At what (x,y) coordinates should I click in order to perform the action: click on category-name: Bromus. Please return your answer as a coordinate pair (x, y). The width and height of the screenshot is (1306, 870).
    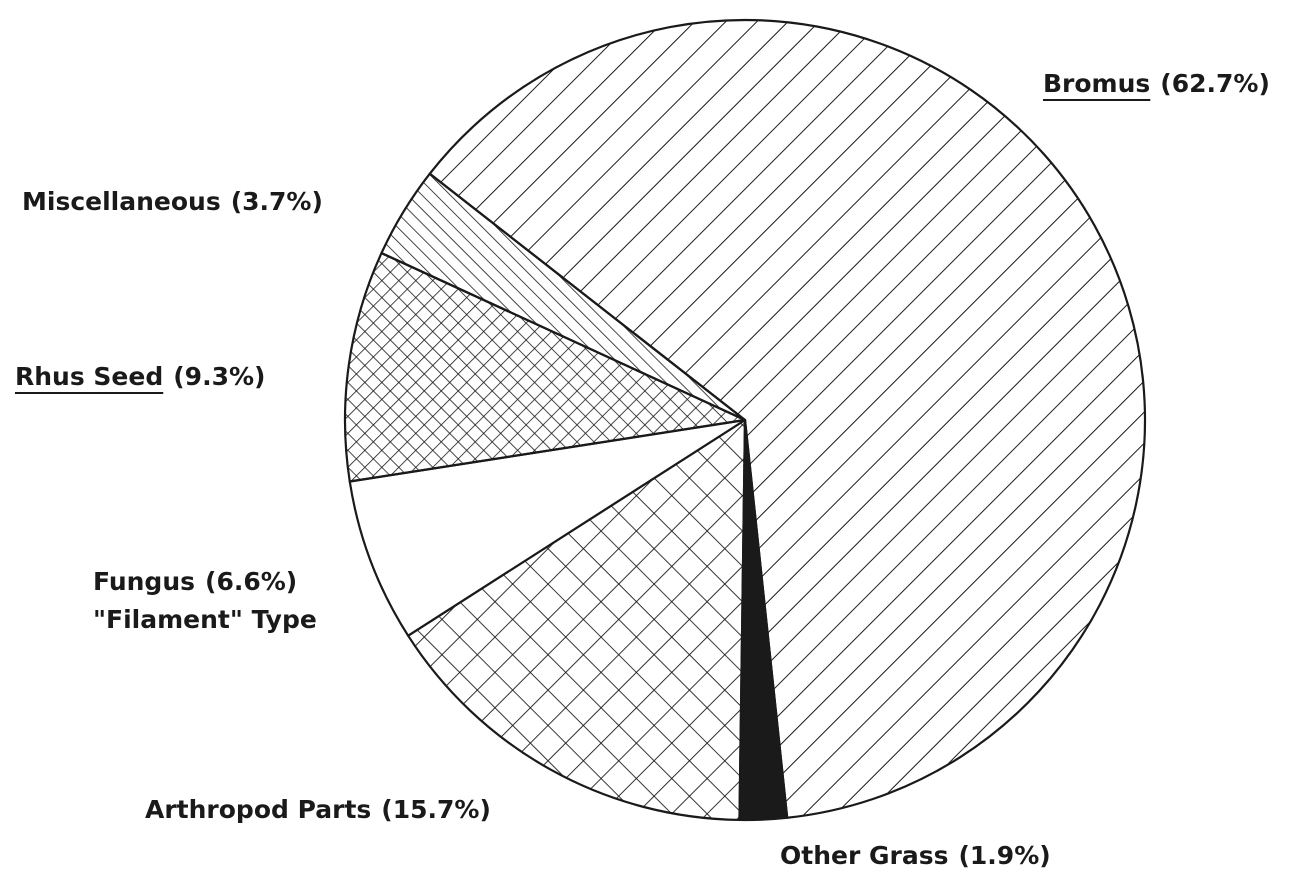
    Looking at the image, I should click on (1096, 83).